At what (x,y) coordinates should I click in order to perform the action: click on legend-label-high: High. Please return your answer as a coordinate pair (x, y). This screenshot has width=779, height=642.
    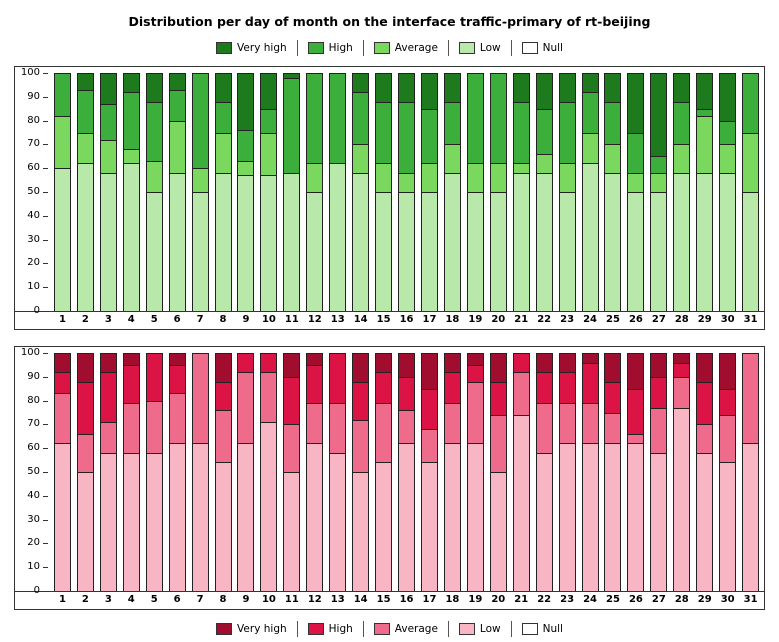
    Looking at the image, I should click on (340, 629).